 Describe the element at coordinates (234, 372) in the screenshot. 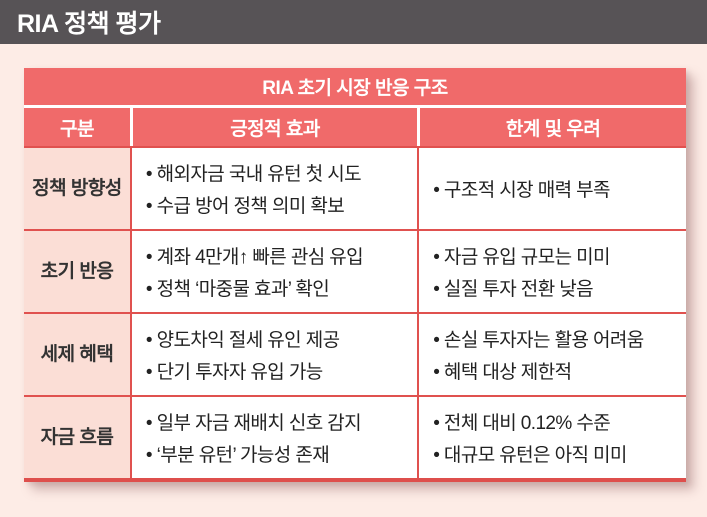

I see `bullet-line: • 단기 투자자 유입 가능` at that location.